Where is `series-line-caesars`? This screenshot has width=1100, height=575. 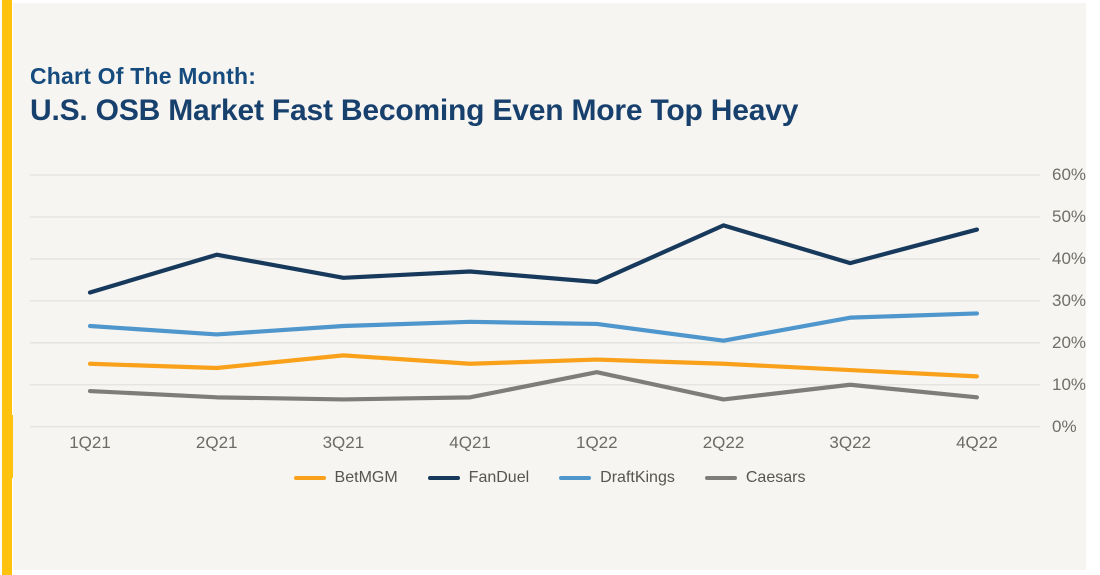
series-line-caesars is located at coordinates (533, 386).